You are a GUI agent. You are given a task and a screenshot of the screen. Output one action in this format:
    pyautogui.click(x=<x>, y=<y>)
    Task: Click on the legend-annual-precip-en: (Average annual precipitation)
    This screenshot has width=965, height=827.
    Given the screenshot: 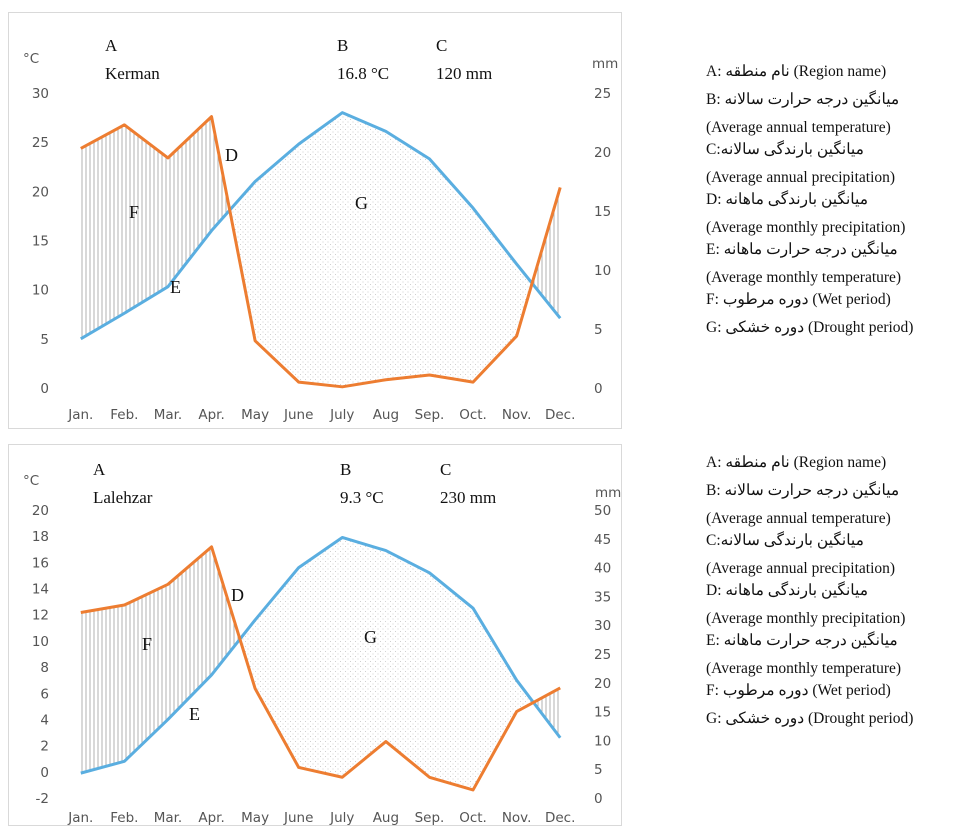 What is the action you would take?
    pyautogui.click(x=801, y=568)
    